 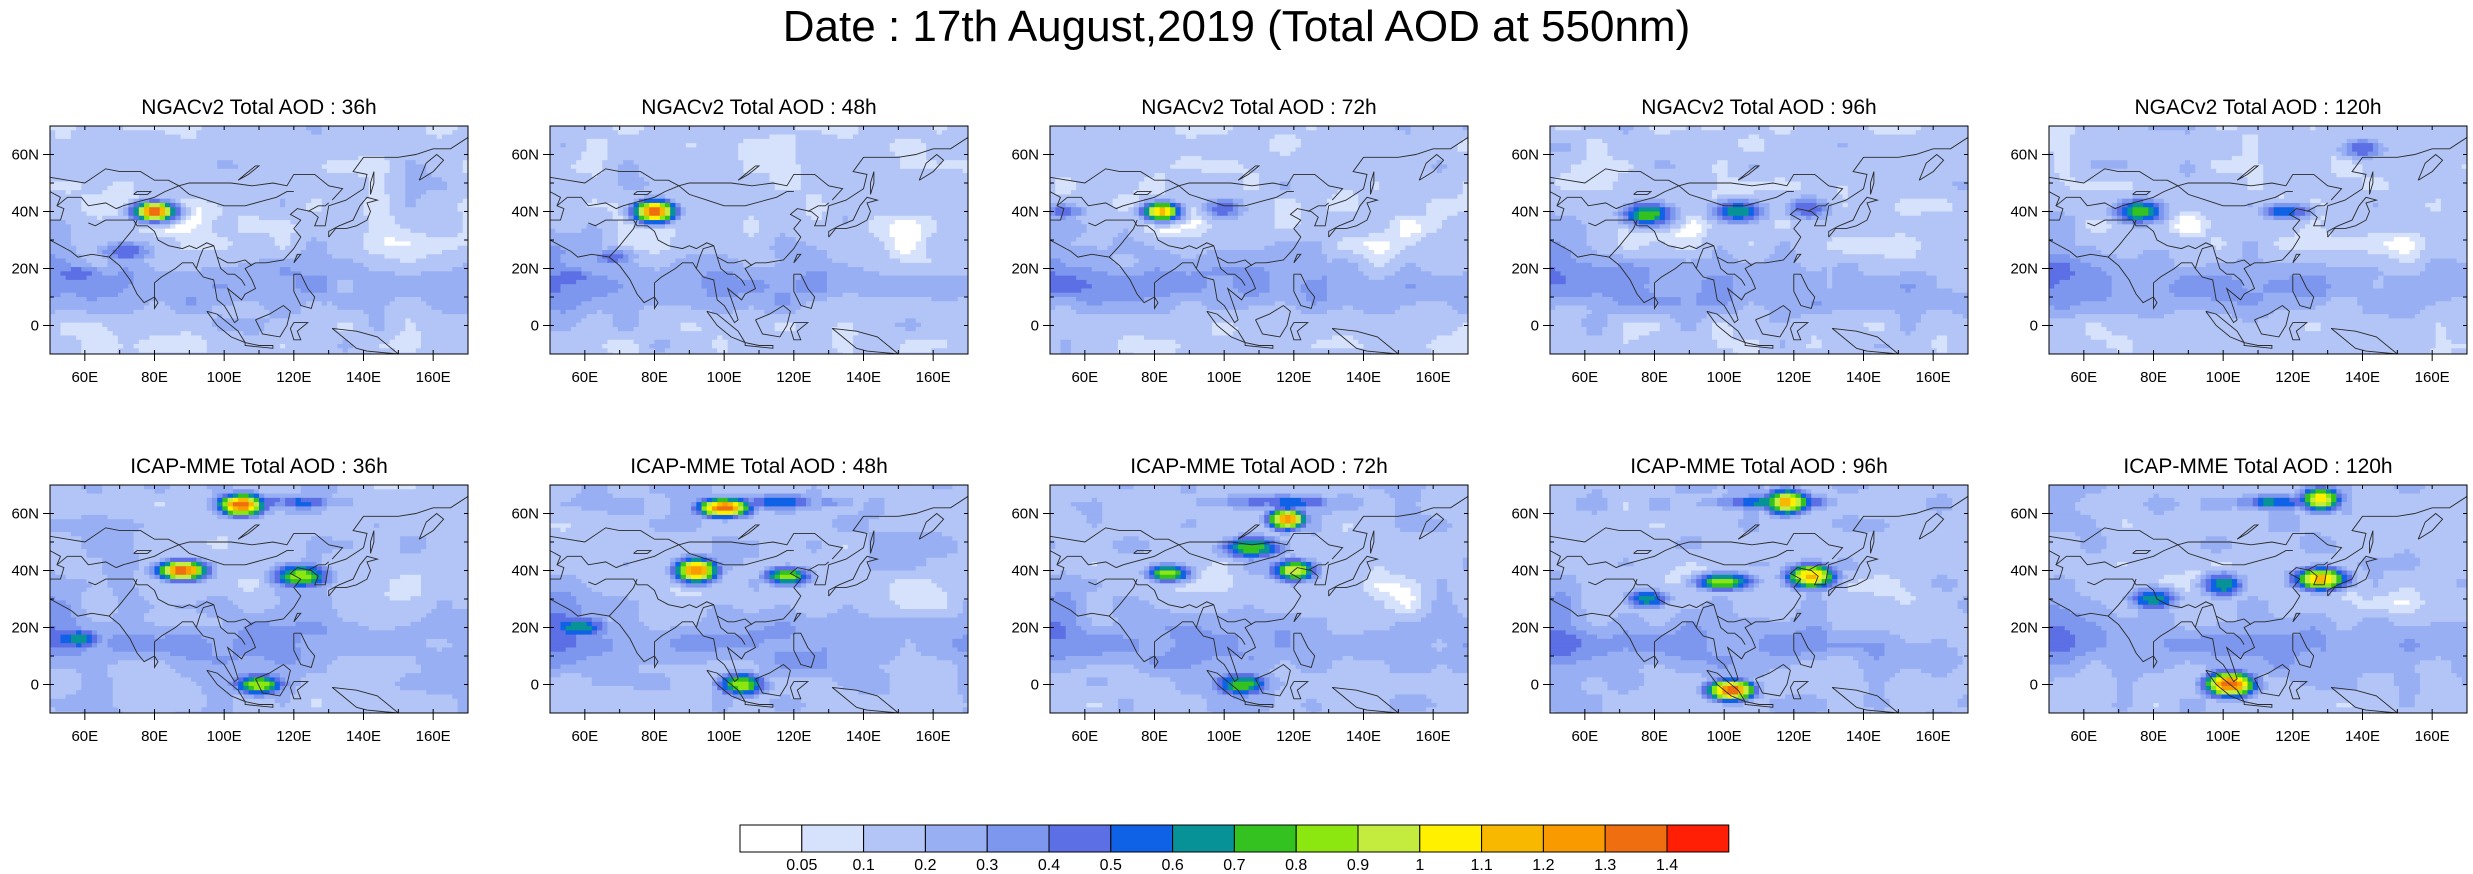 What do you see at coordinates (1358, 865) in the screenshot?
I see `colorbar-label: 0.9` at bounding box center [1358, 865].